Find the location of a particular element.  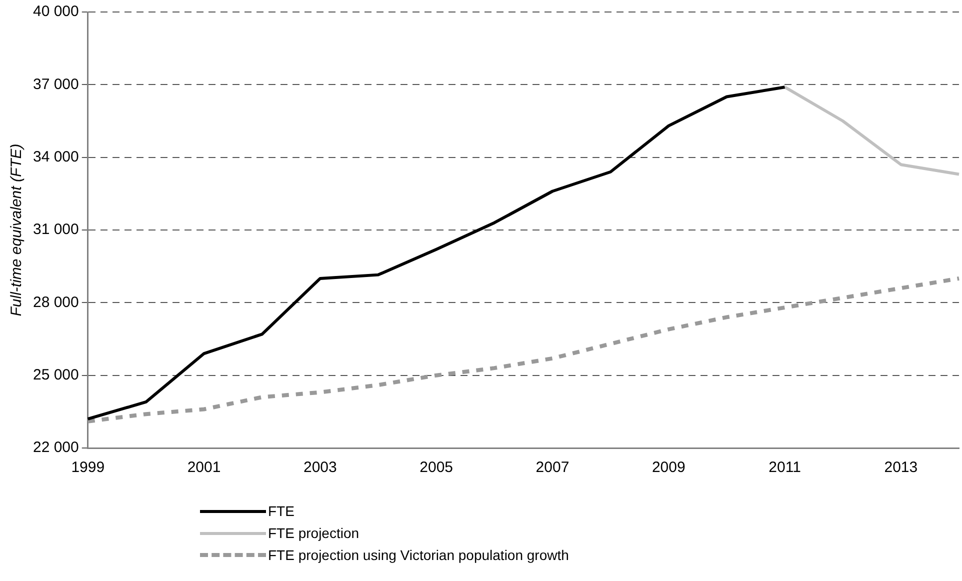

x-tick-label: 2013 is located at coordinates (901, 467).